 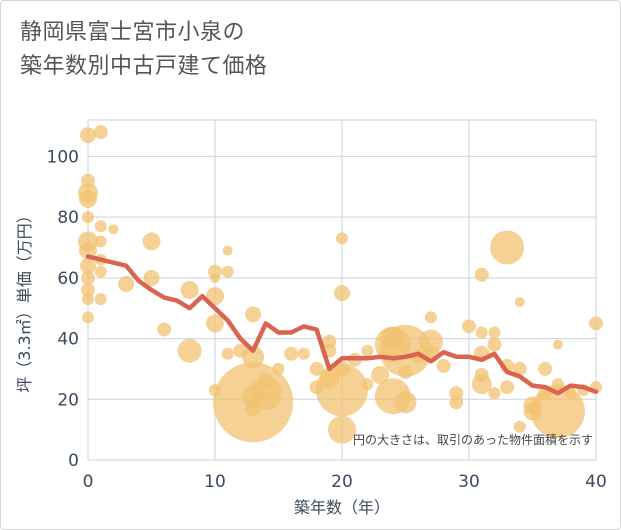 I want to click on x-axis-label: 築年数（年）, so click(x=342, y=507).